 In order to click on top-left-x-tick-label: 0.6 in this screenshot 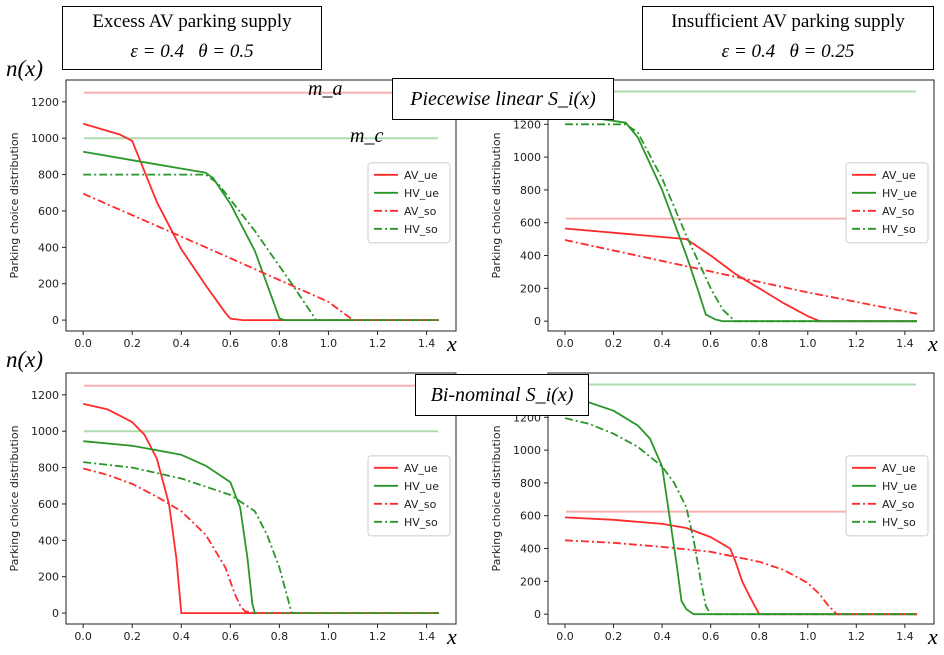, I will do `click(231, 343)`.